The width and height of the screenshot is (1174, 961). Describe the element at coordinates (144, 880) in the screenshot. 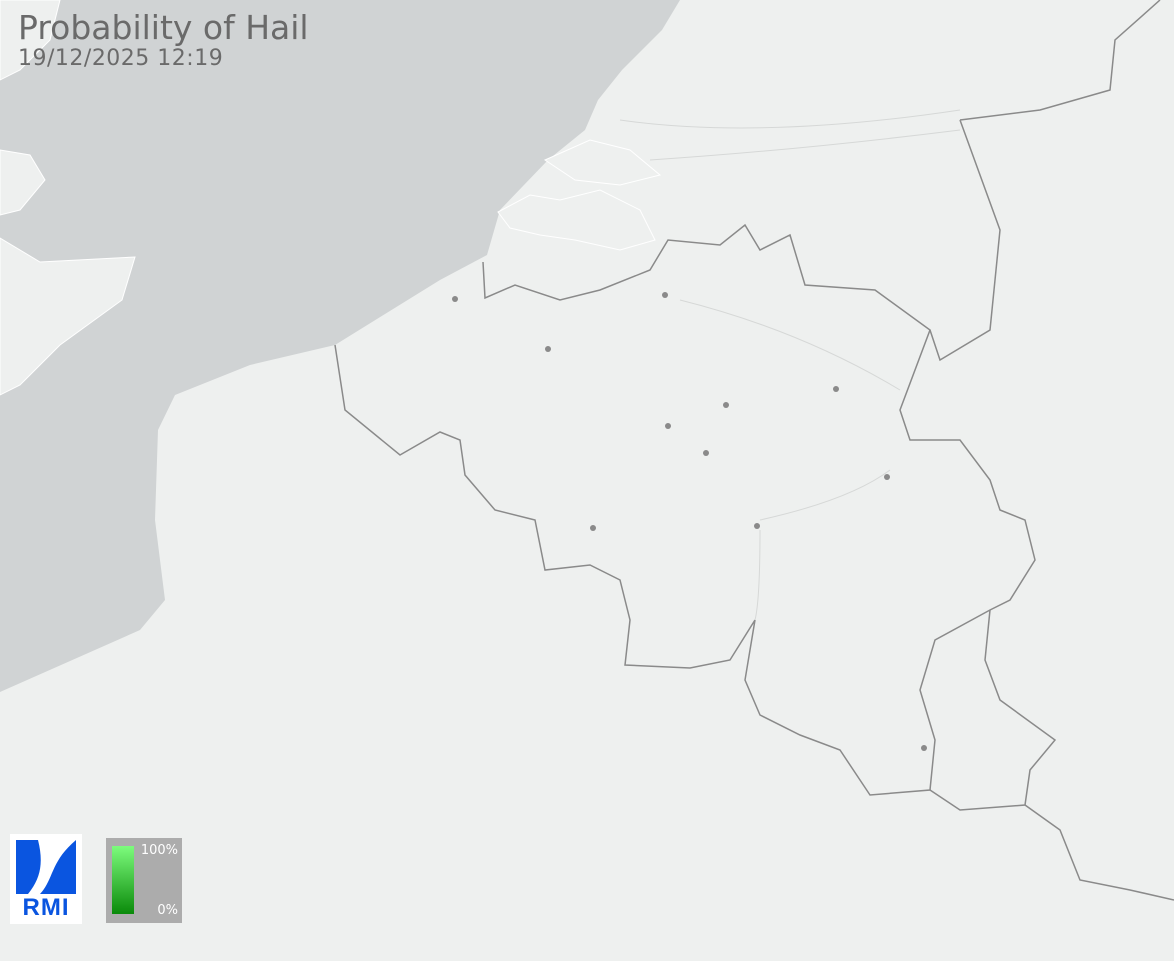

I see `probability-legend: 100% 0%` at that location.